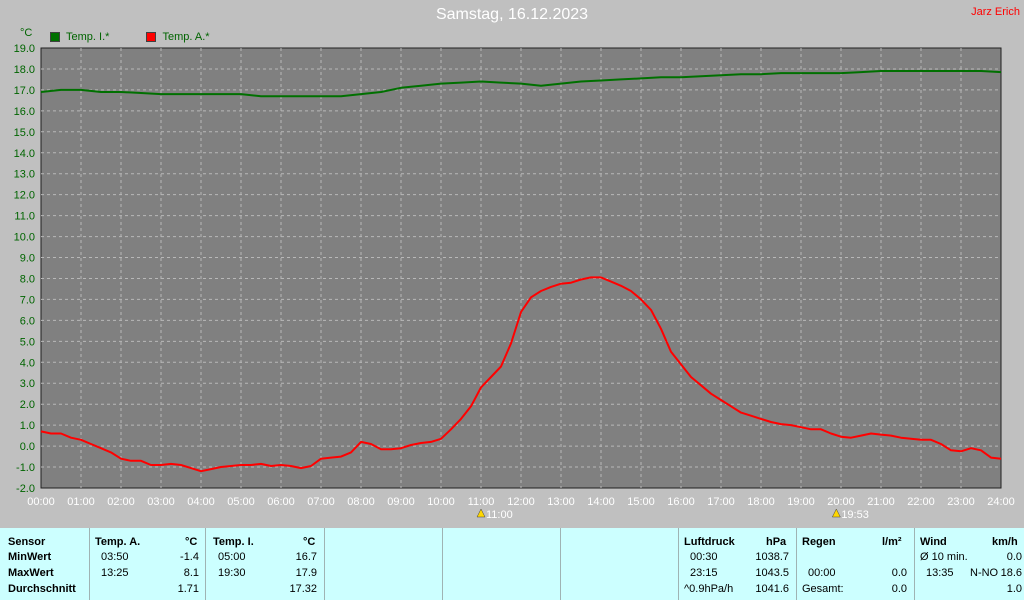 The image size is (1024, 600). What do you see at coordinates (27, 542) in the screenshot?
I see `header-sensor: Sensor` at bounding box center [27, 542].